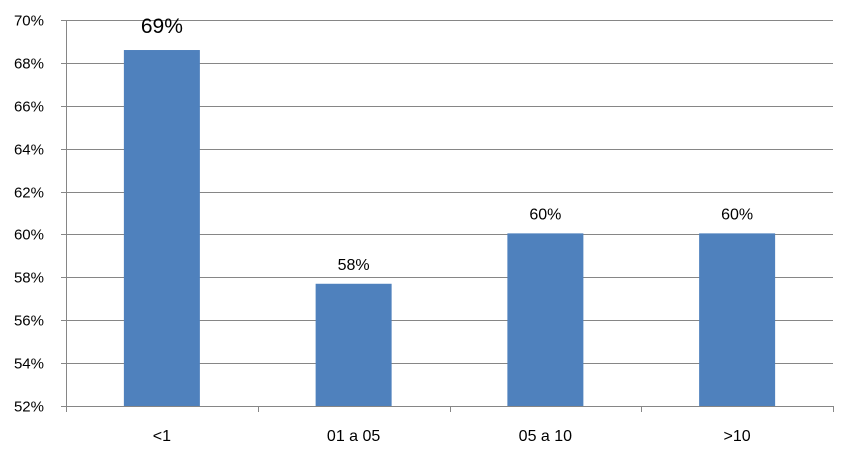  What do you see at coordinates (29, 278) in the screenshot?
I see `y-tick-label: 58%` at bounding box center [29, 278].